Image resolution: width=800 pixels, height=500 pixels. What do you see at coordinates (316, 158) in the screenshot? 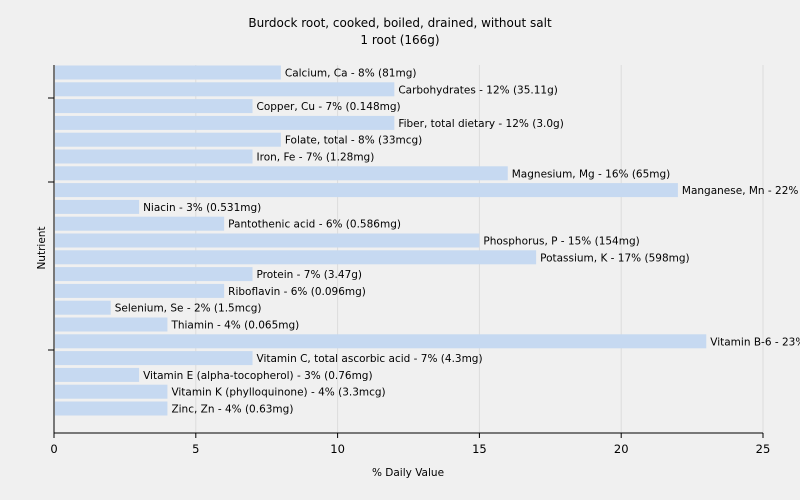
I see `bar-label: Iron, Fe - 7% (1.28mg)` at bounding box center [316, 158].